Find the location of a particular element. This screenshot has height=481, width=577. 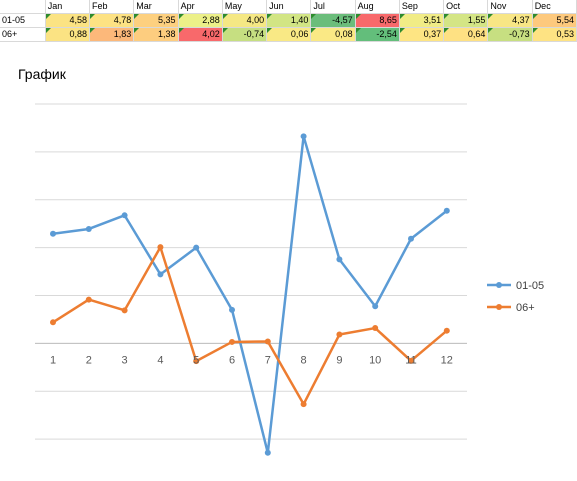

legend-label: 06+ is located at coordinates (525, 308).